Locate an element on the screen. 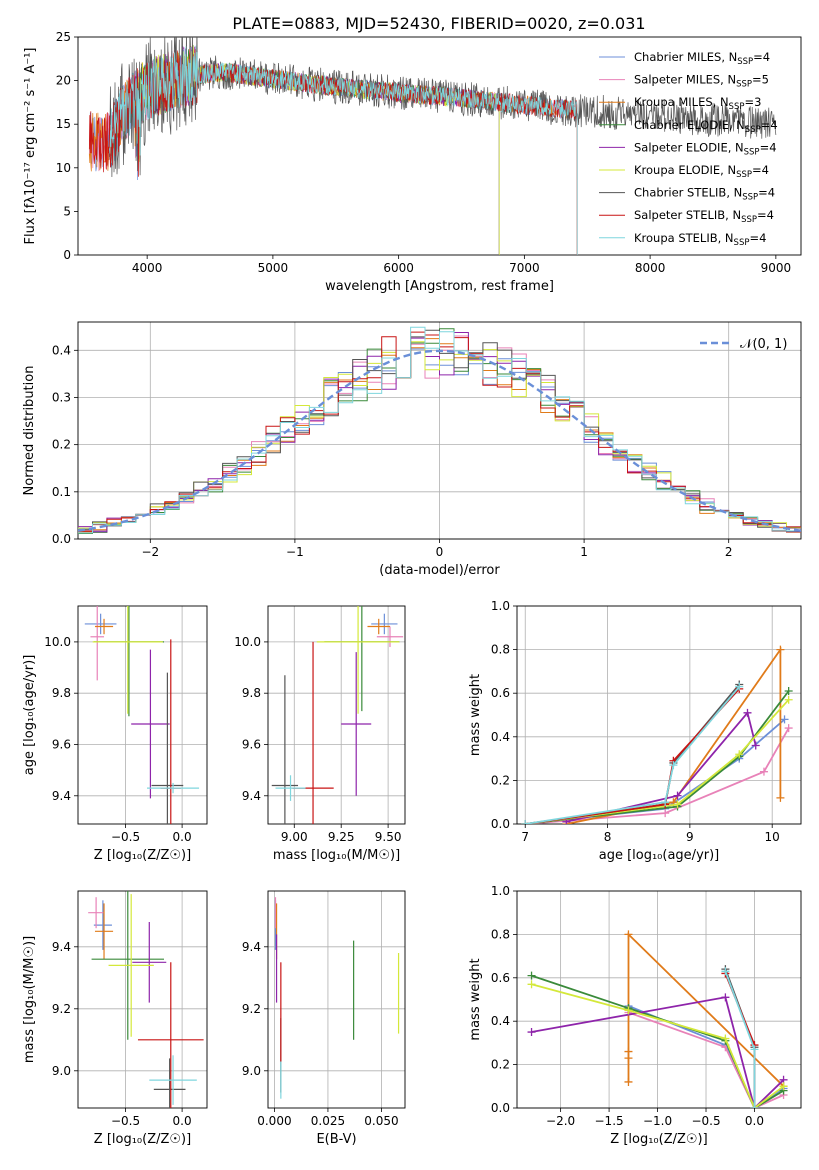 This screenshot has width=819, height=1170. legend-label-chabrier_miles: Chabrier MILES, NSSP=4 is located at coordinates (702, 58).